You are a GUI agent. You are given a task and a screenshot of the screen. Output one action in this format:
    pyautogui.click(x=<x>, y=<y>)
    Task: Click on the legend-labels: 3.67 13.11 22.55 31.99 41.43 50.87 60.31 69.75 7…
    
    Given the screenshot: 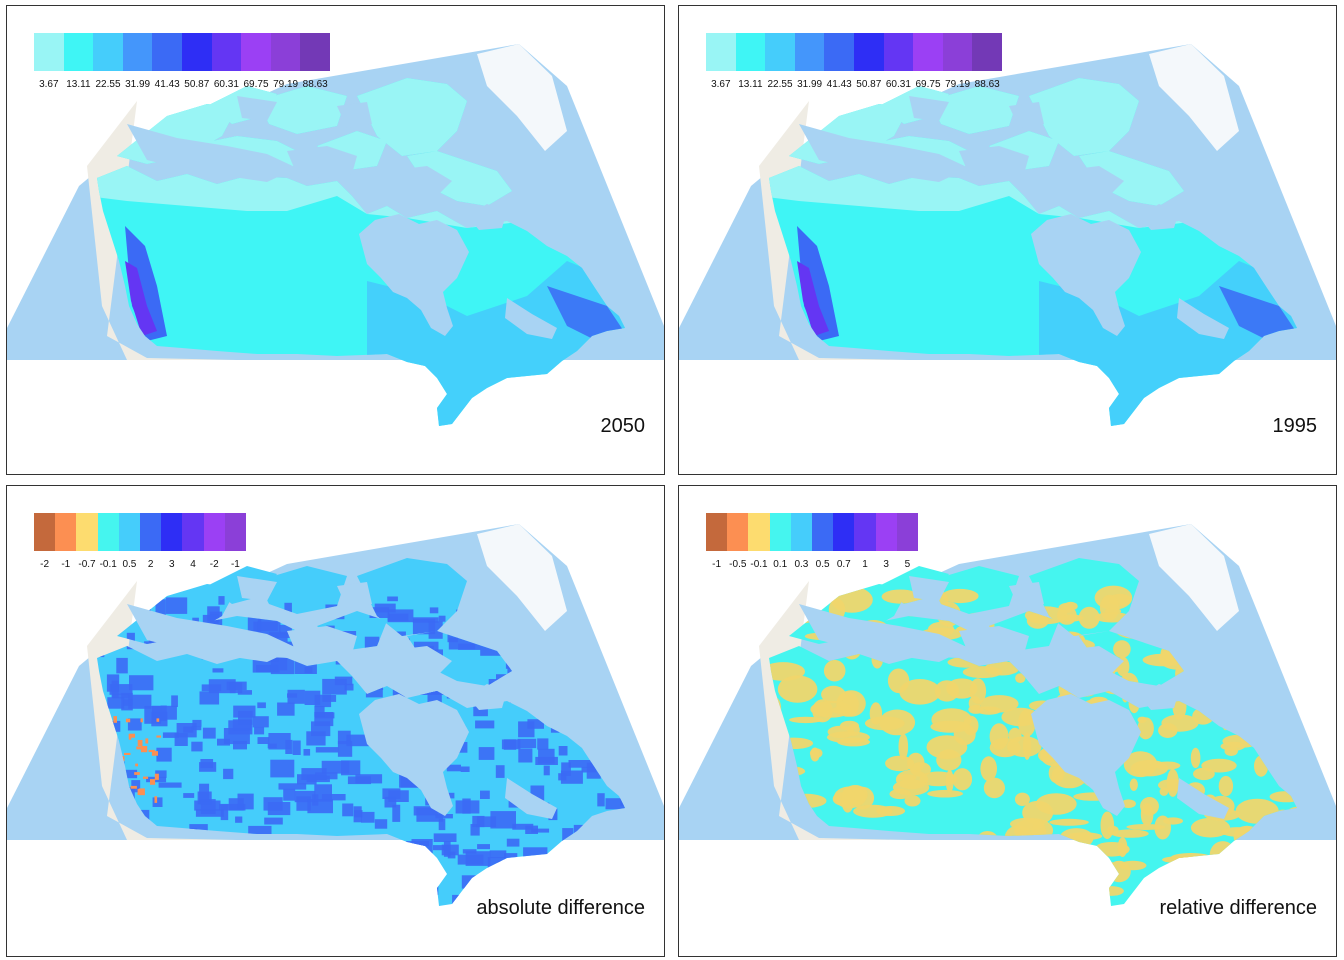 What is the action you would take?
    pyautogui.click(x=854, y=86)
    